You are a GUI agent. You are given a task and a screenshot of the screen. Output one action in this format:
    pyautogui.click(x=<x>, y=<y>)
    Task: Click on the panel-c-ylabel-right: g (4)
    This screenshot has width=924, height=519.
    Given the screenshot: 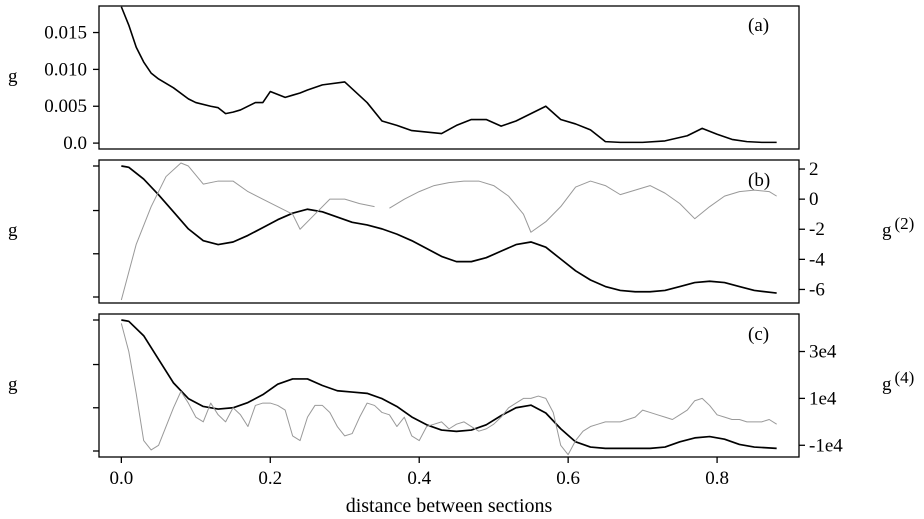 What is the action you would take?
    pyautogui.click(x=898, y=381)
    